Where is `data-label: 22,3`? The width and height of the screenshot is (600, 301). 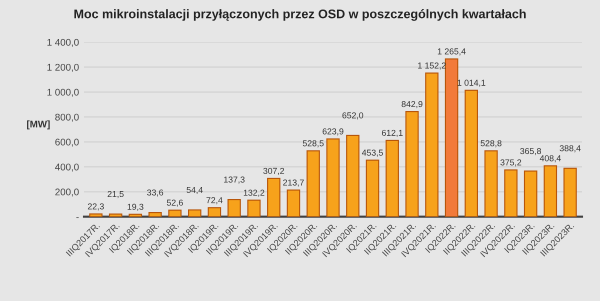 data-label: 22,3 is located at coordinates (96, 206).